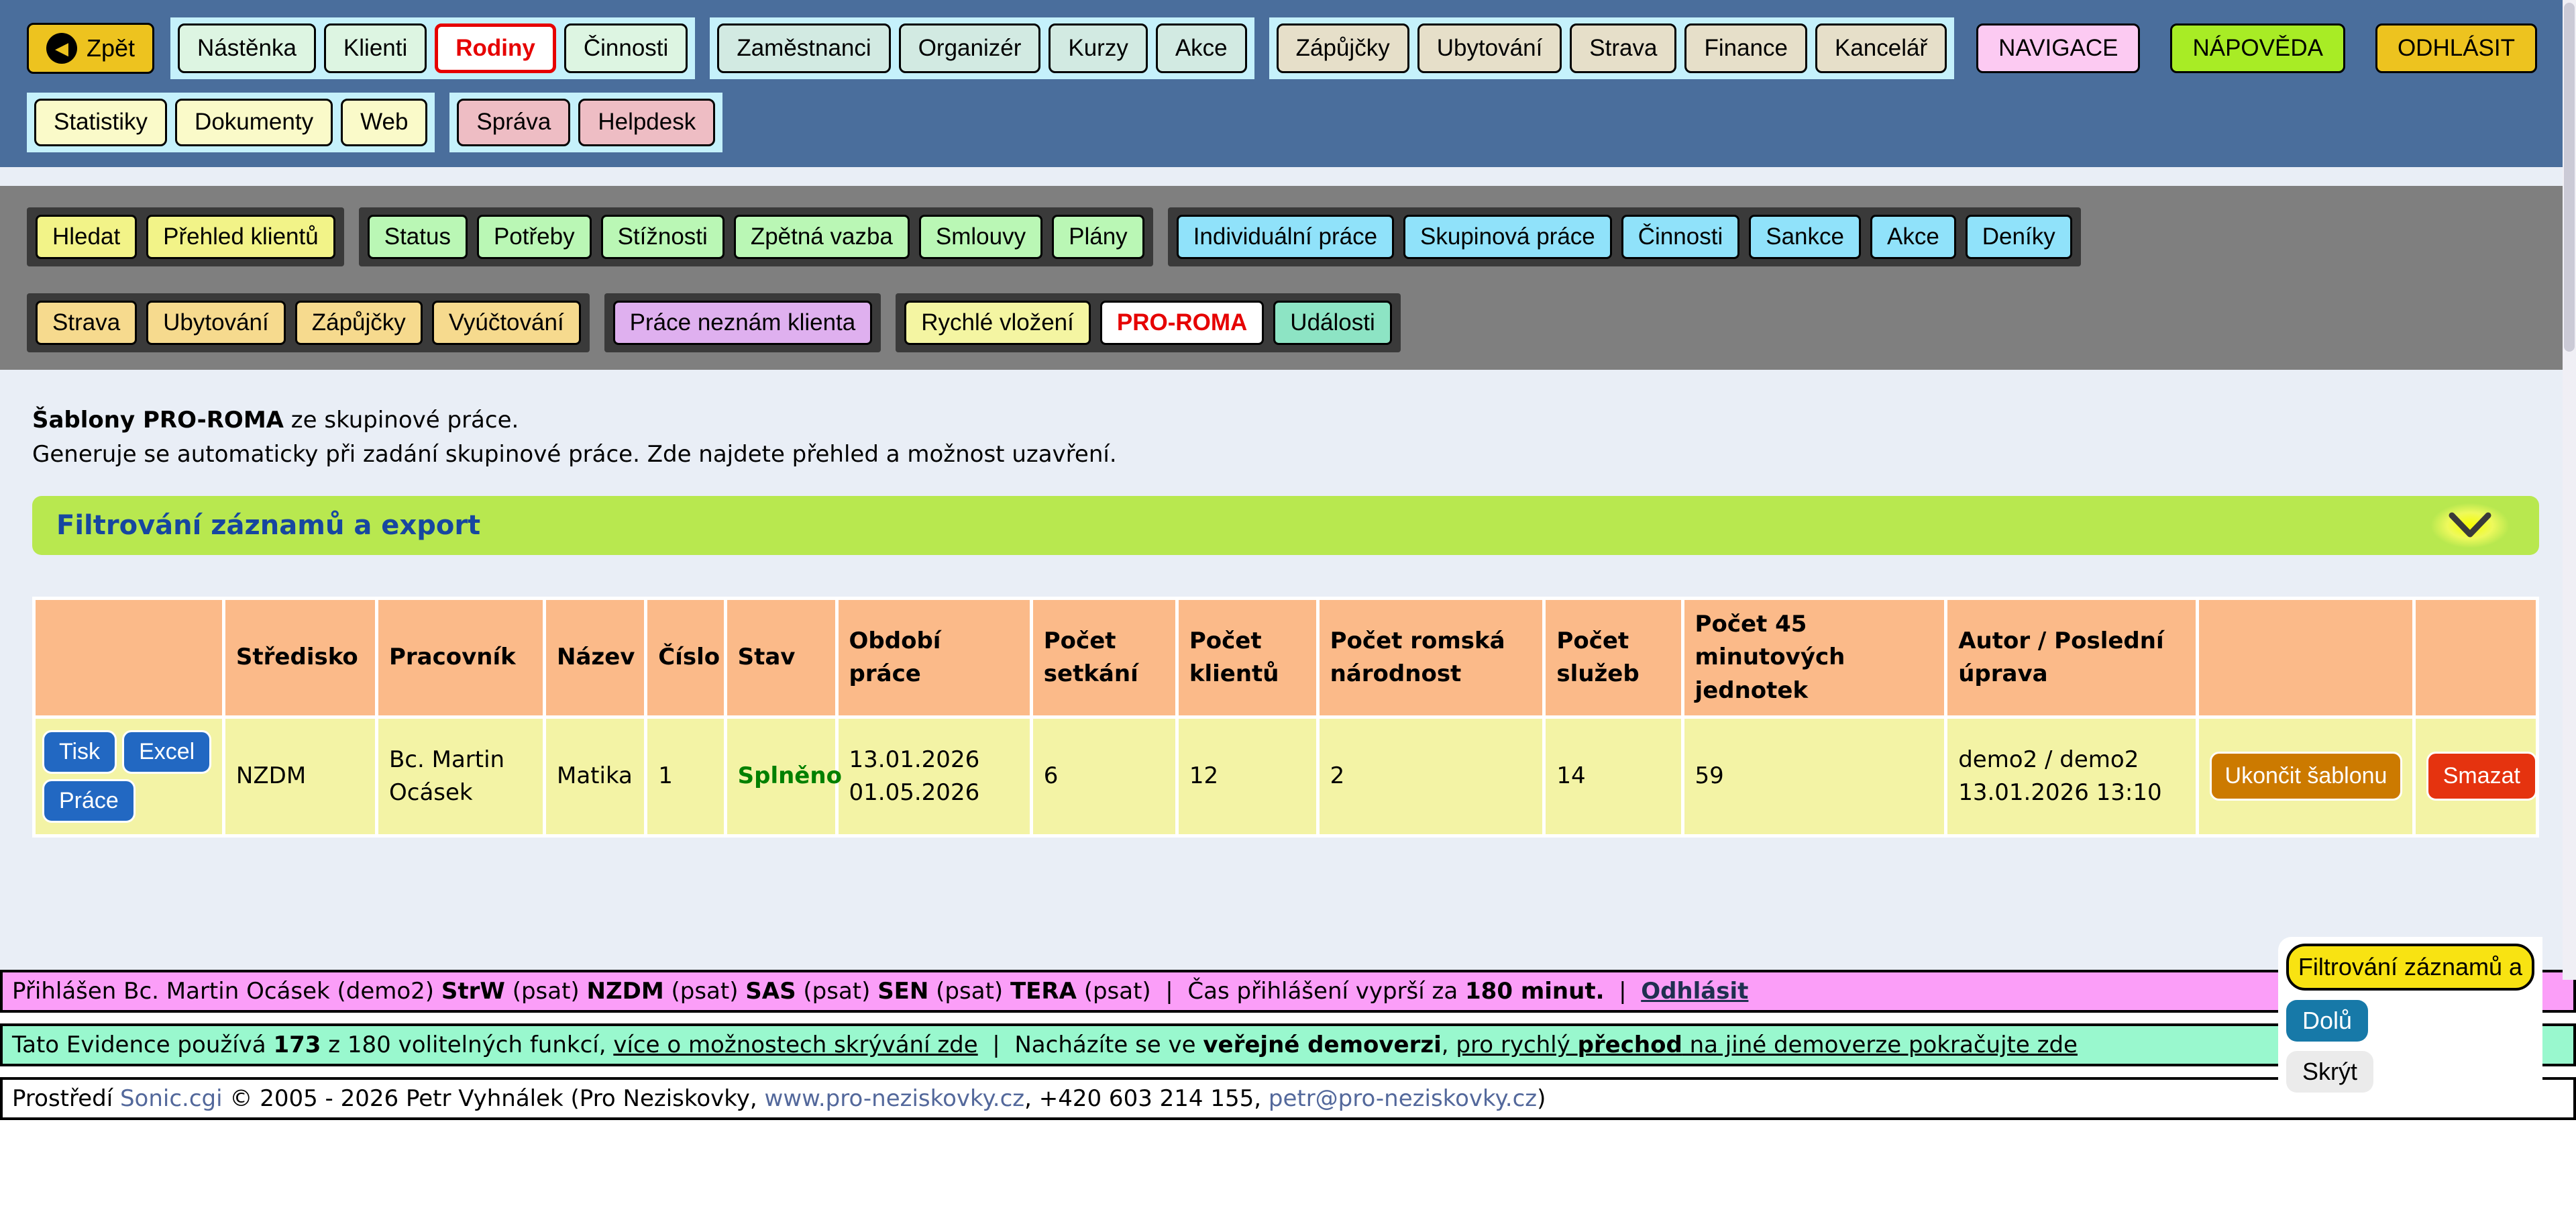 Image resolution: width=2576 pixels, height=1208 pixels. What do you see at coordinates (89, 800) in the screenshot?
I see `prace-button: Práce` at bounding box center [89, 800].